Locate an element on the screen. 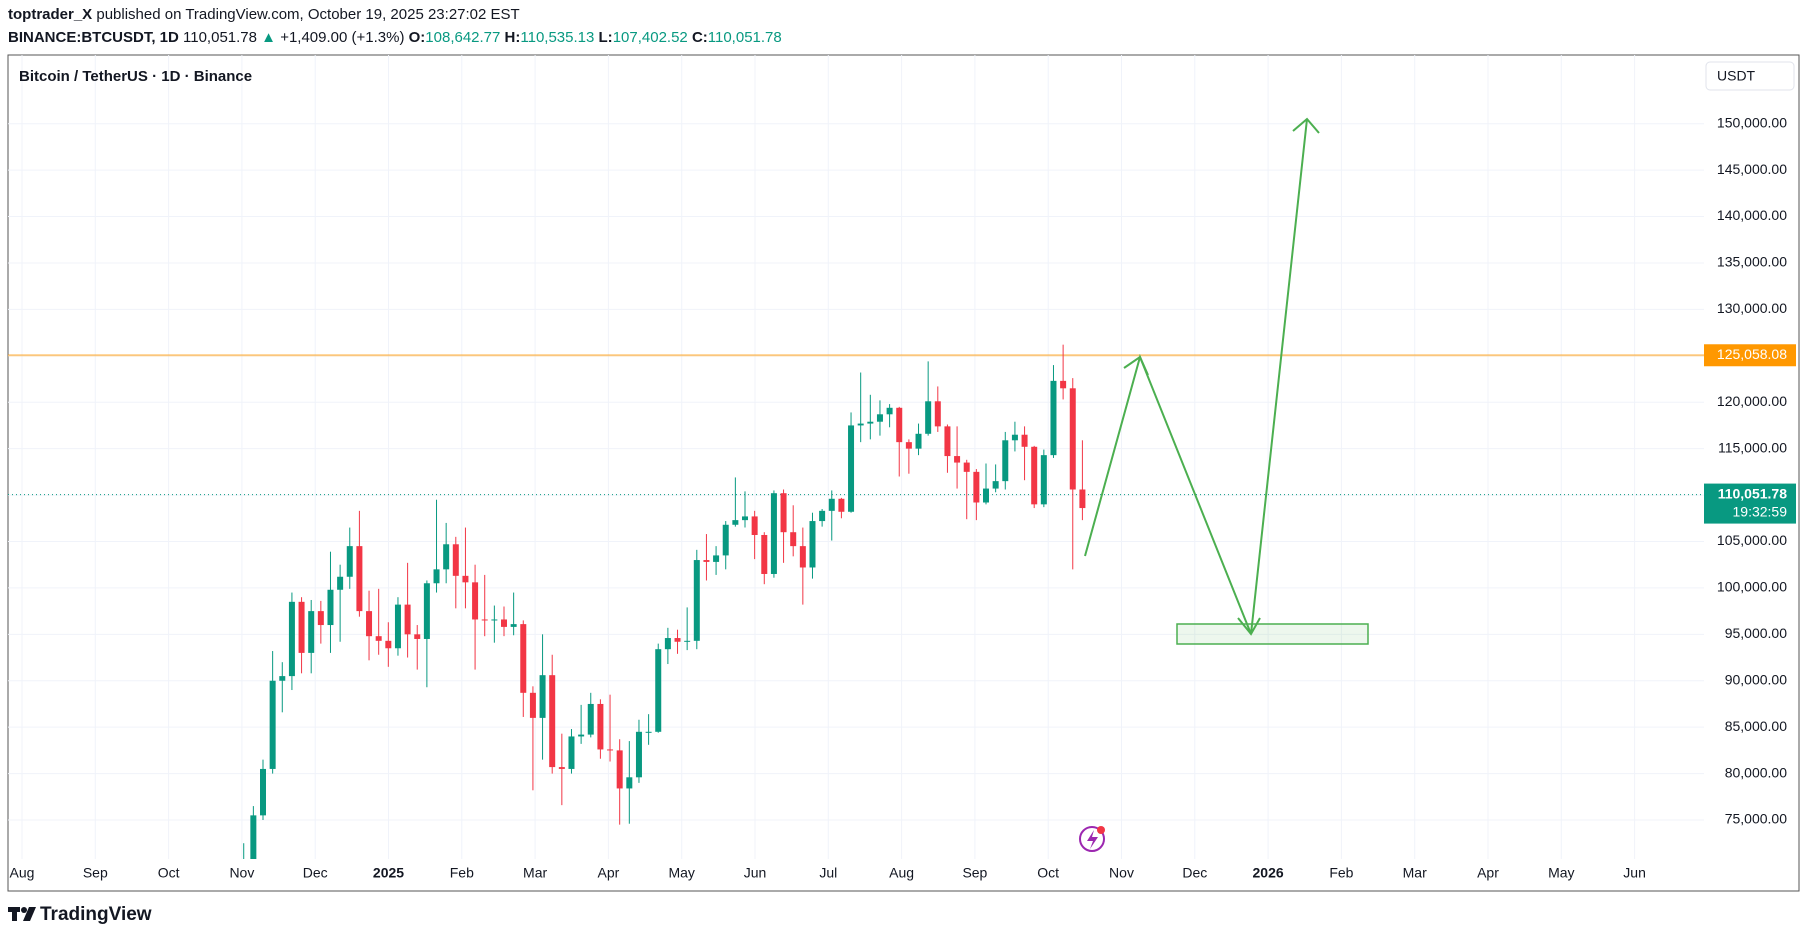 The width and height of the screenshot is (1806, 938). o: 108,642.77 is located at coordinates (463, 37).